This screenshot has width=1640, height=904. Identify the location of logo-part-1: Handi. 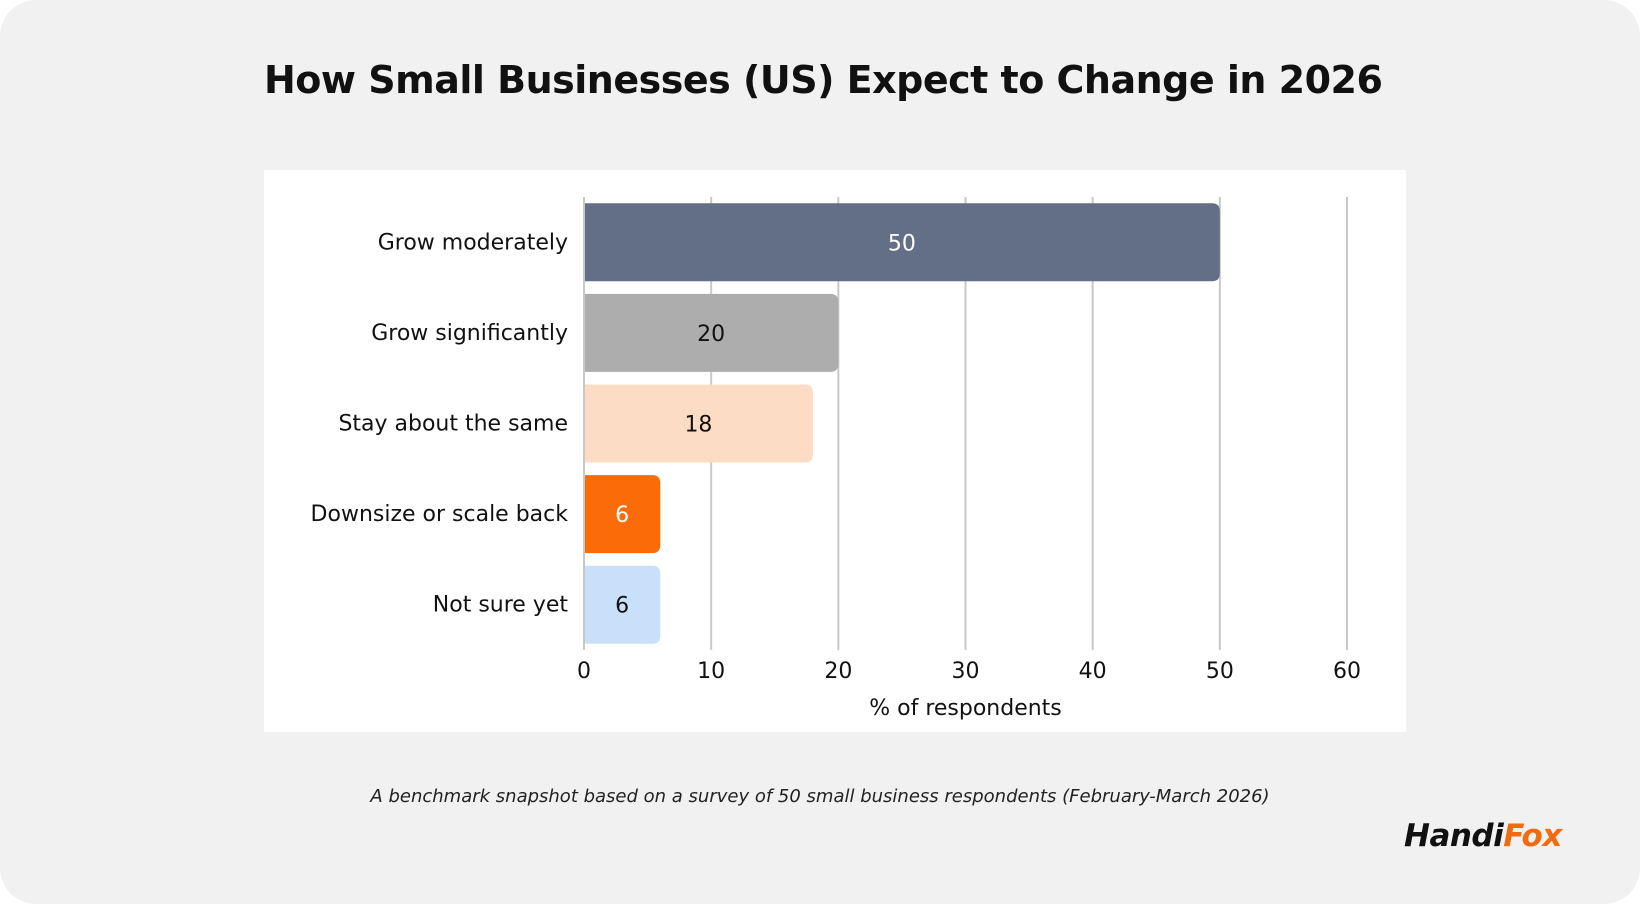
(1454, 836).